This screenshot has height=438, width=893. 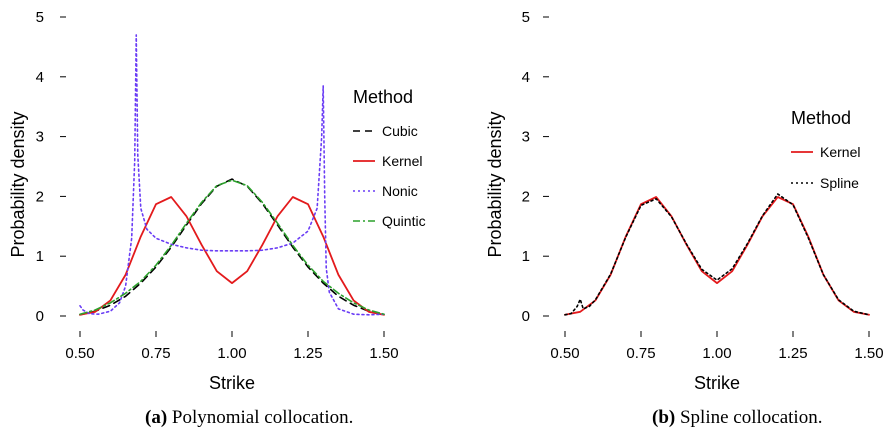 I want to click on caption-a-text: Polynomial collocation., so click(x=260, y=417).